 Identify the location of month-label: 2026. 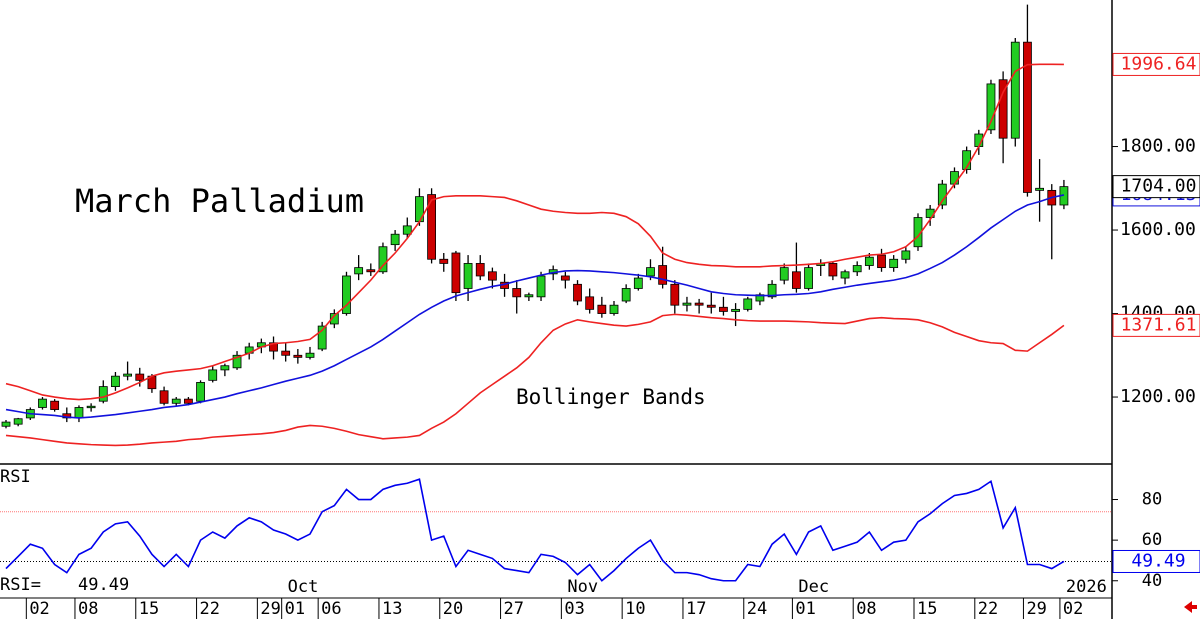
(1086, 587).